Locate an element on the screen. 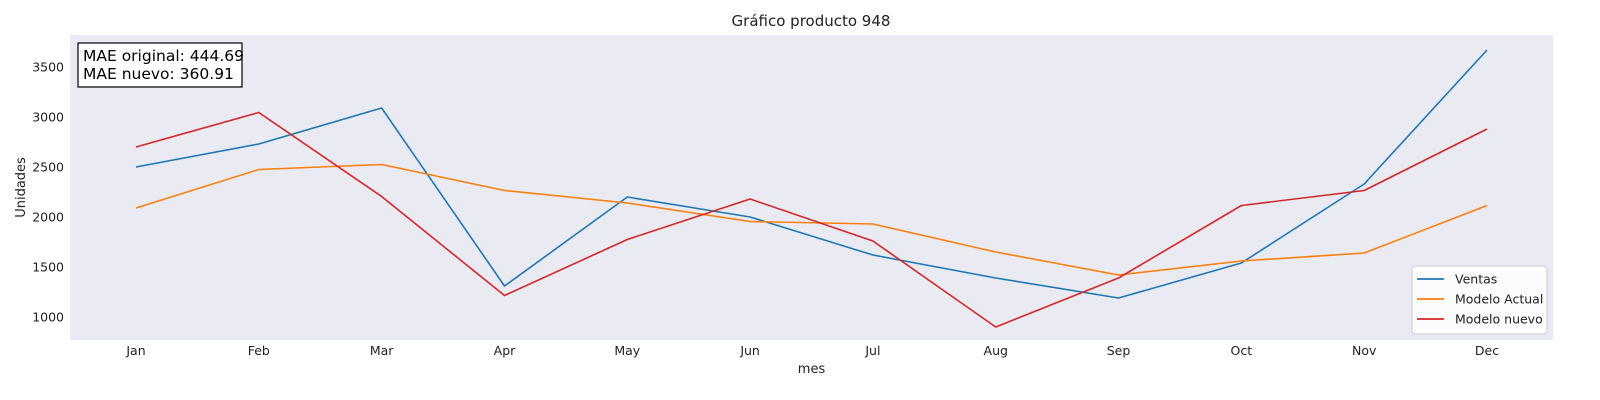  y-tick-label: 1000 is located at coordinates (48, 317).